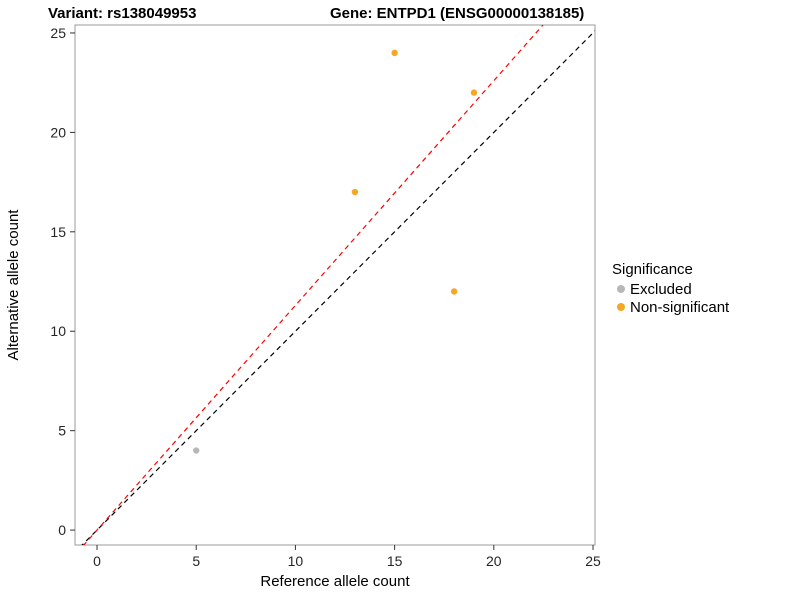 The image size is (800, 600). What do you see at coordinates (395, 561) in the screenshot?
I see `x-tick-label: 15` at bounding box center [395, 561].